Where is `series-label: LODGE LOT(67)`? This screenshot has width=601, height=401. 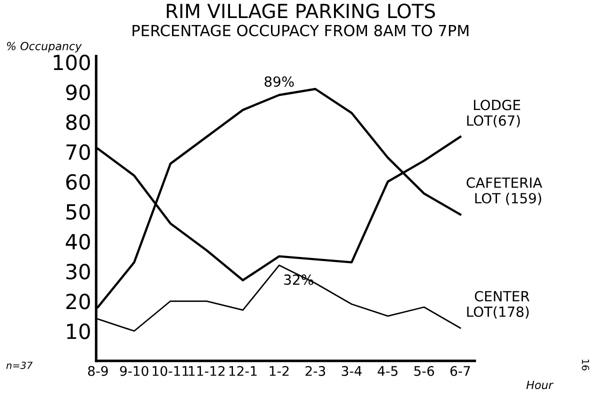
series-label: LODGE LOT(67) is located at coordinates (493, 114).